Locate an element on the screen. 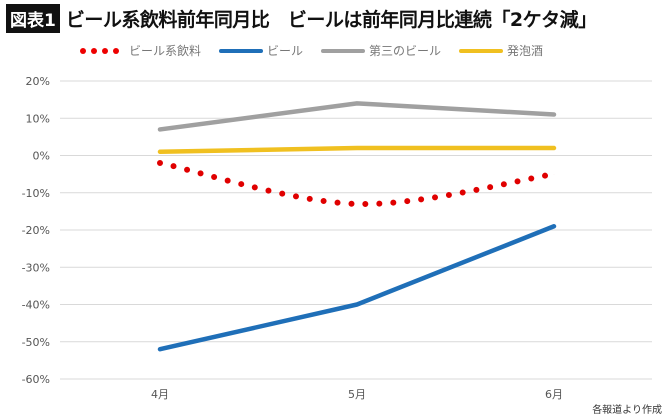 This screenshot has width=670, height=419. legend-label: 第三のビール is located at coordinates (405, 51).